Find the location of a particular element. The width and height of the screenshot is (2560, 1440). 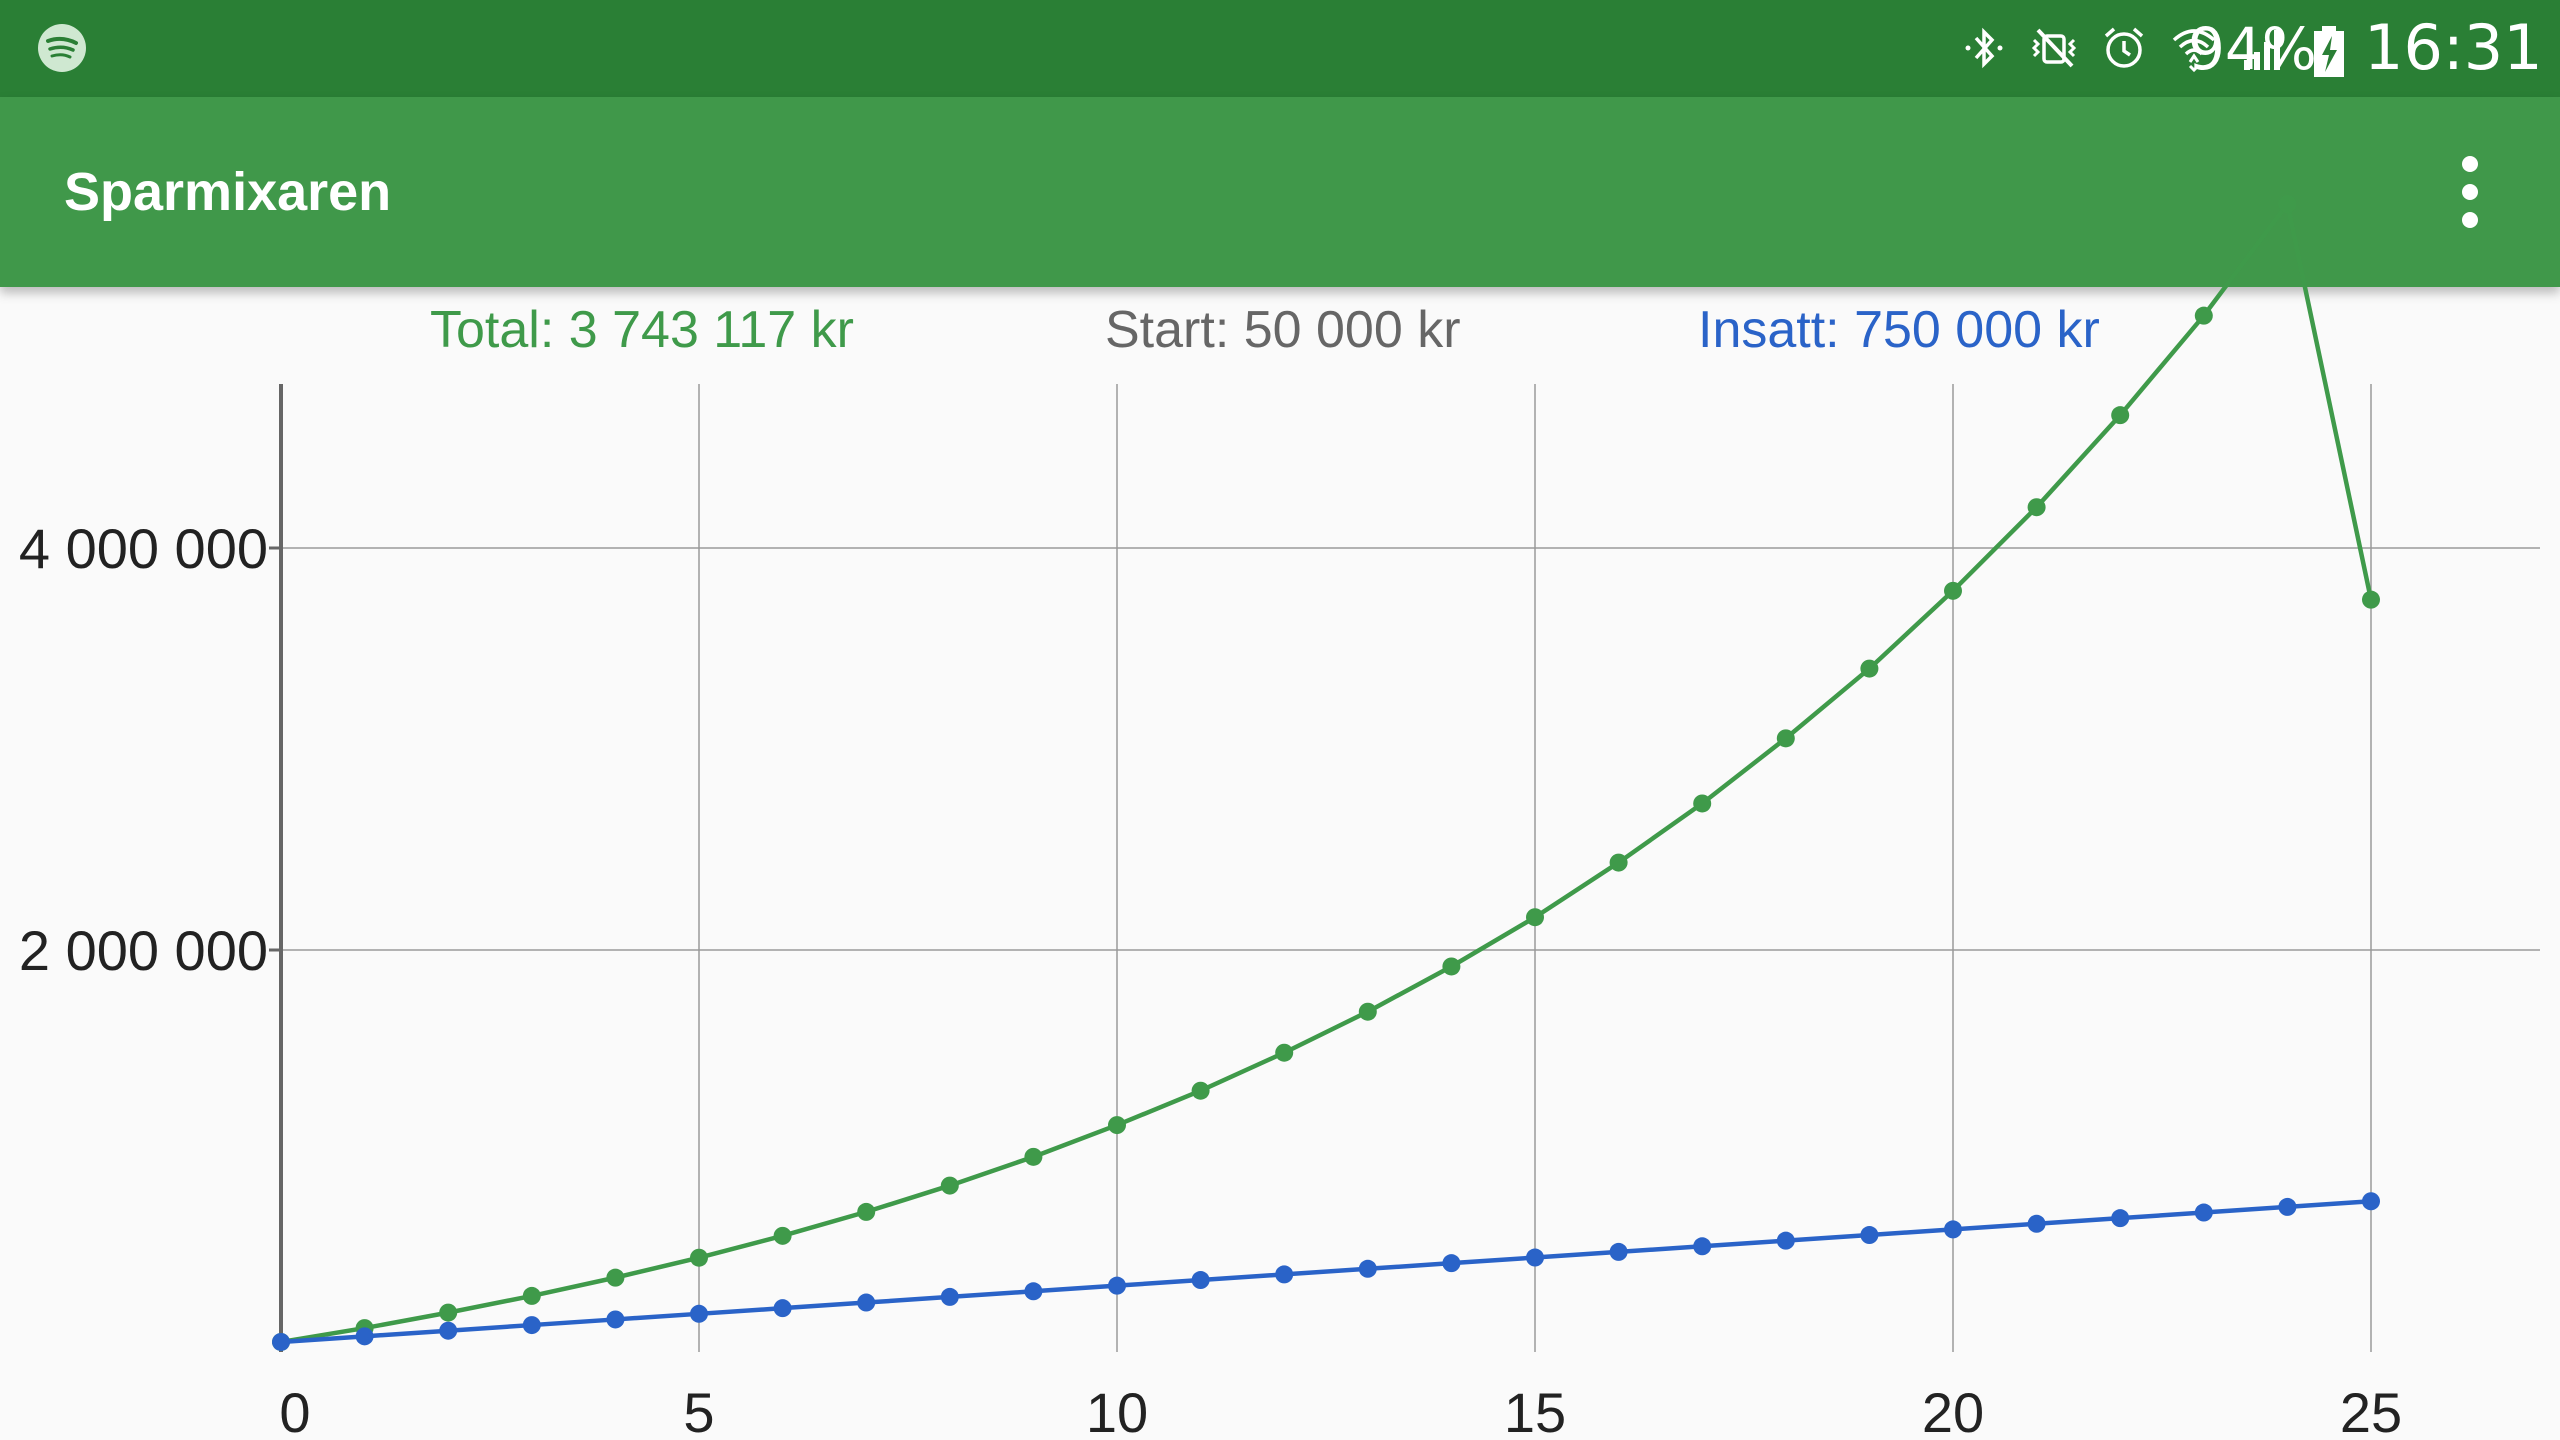

summary-insatt: Insatt: 750 000 kr is located at coordinates (1899, 330).